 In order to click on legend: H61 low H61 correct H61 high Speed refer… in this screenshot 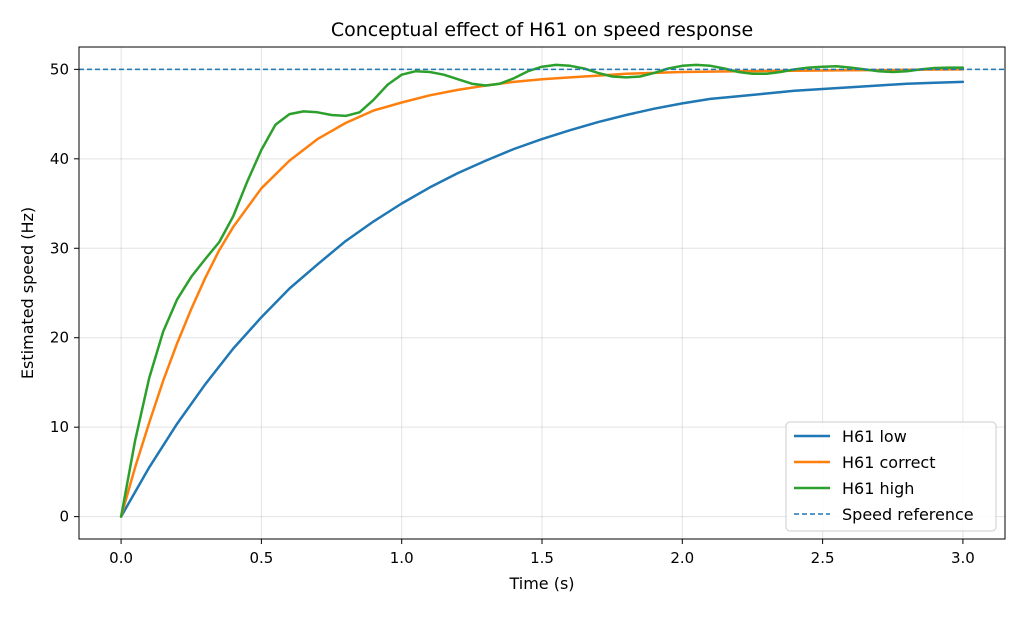, I will do `click(891, 476)`.